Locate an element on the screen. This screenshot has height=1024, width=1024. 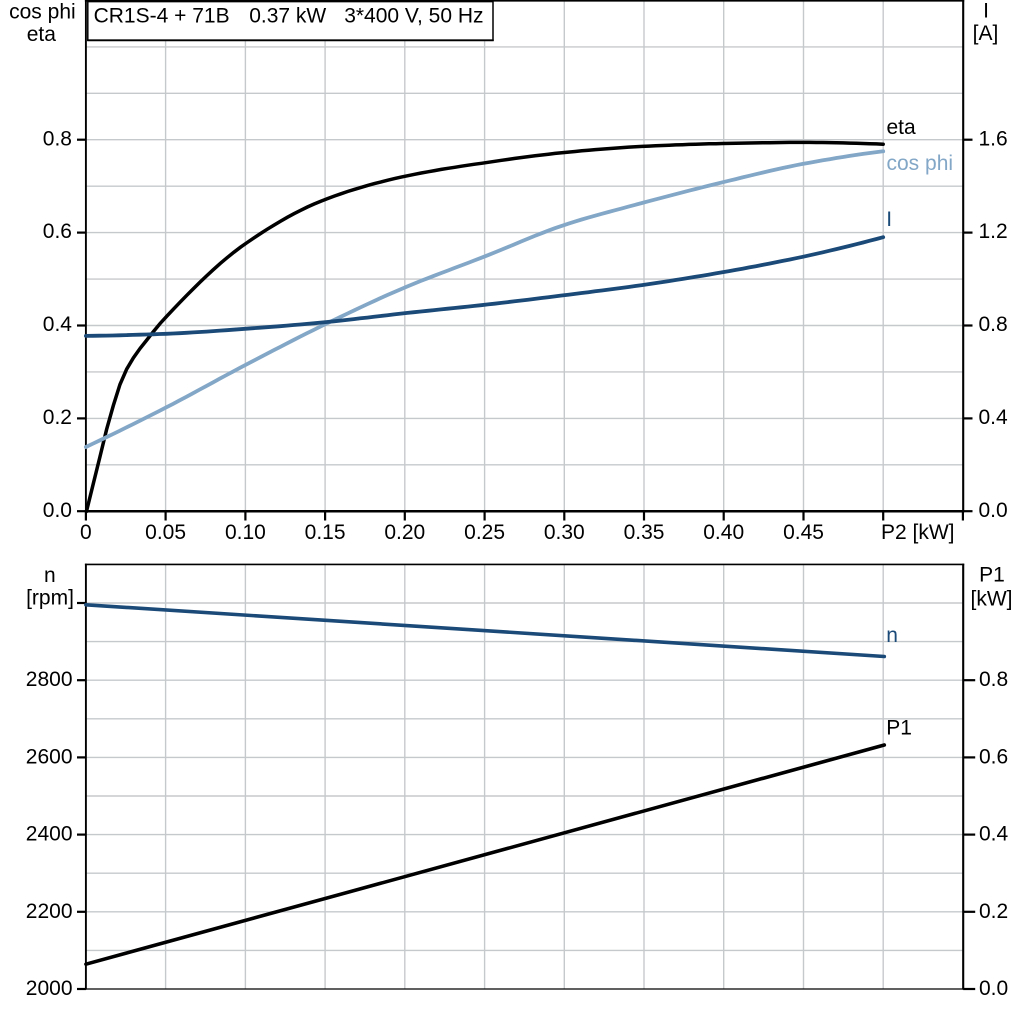
svg-text: 0.25 is located at coordinates (484, 532).